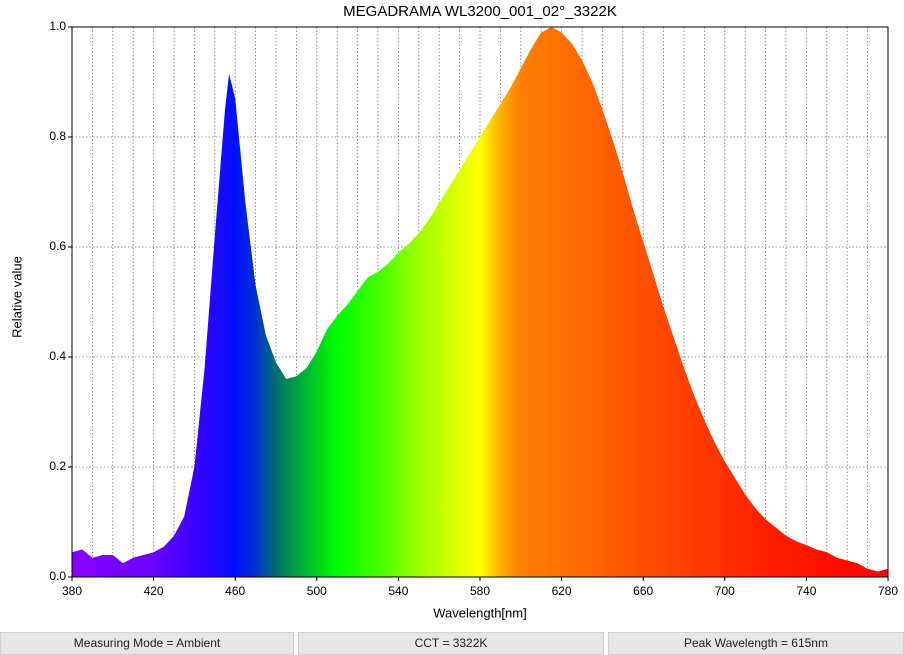  I want to click on status-mode: Measuring Mode = Ambient, so click(147, 643).